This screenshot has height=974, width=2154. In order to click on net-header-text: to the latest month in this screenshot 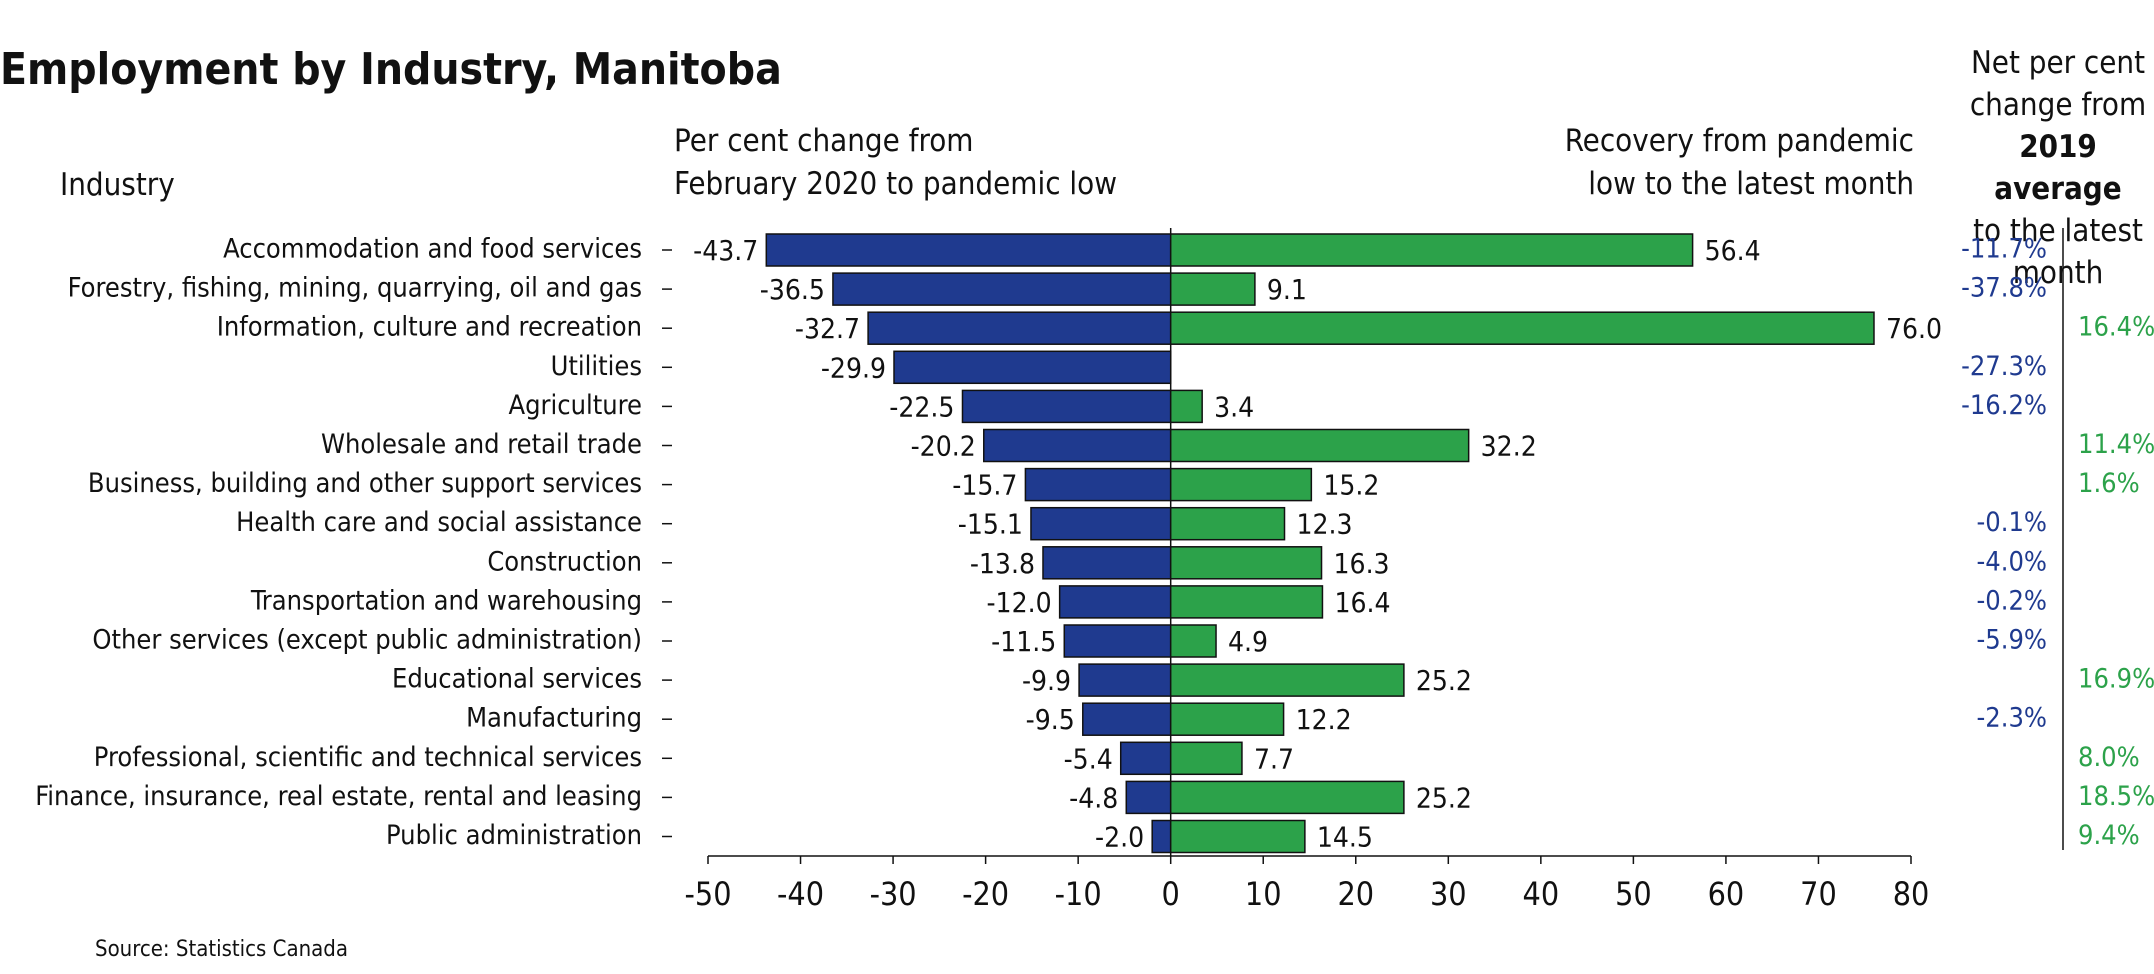, I will do `click(2058, 252)`.